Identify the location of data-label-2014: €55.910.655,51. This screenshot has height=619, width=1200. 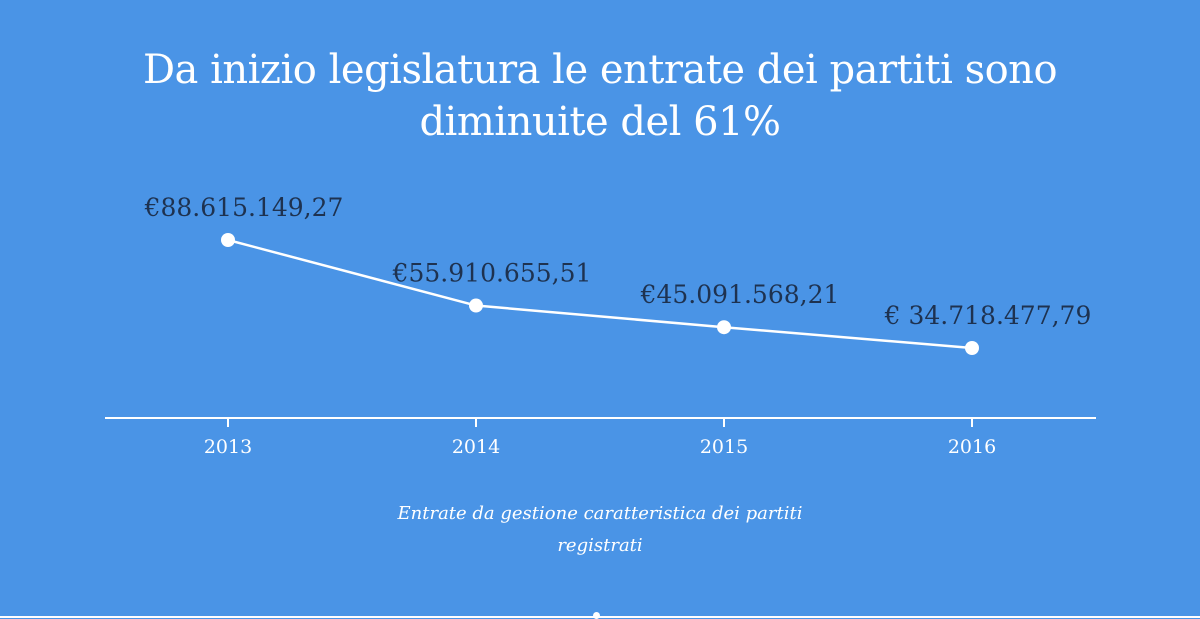
(492, 273).